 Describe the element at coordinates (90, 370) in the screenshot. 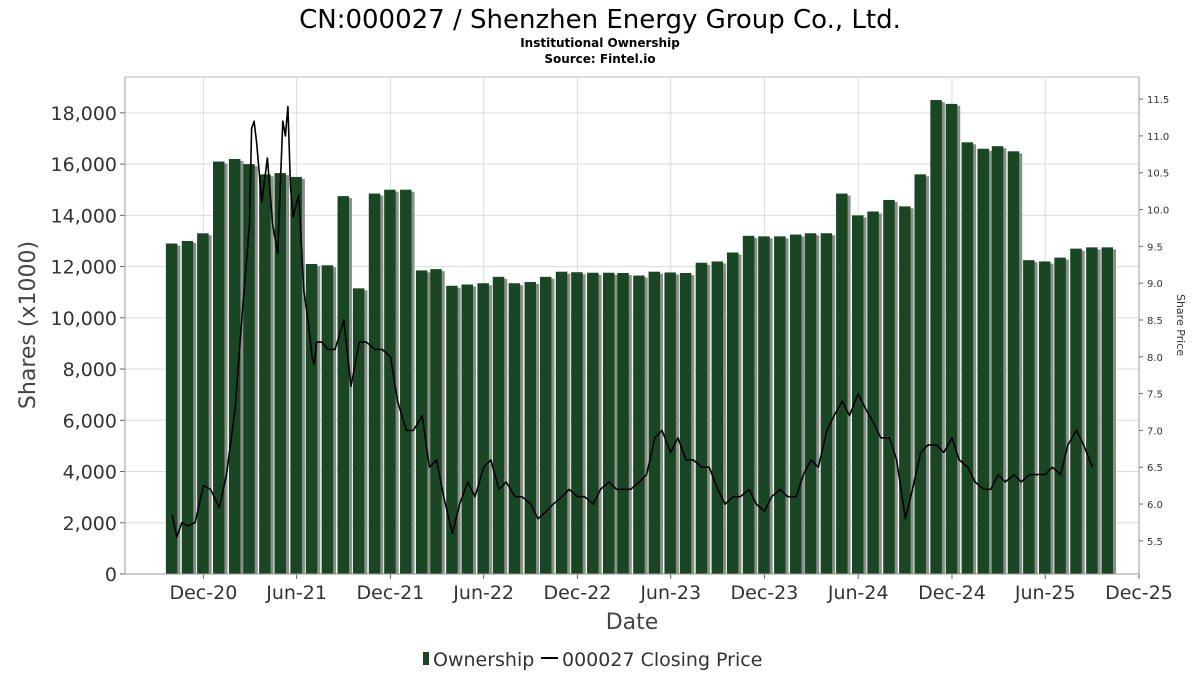

I see `y-tick-label: 8,000` at that location.